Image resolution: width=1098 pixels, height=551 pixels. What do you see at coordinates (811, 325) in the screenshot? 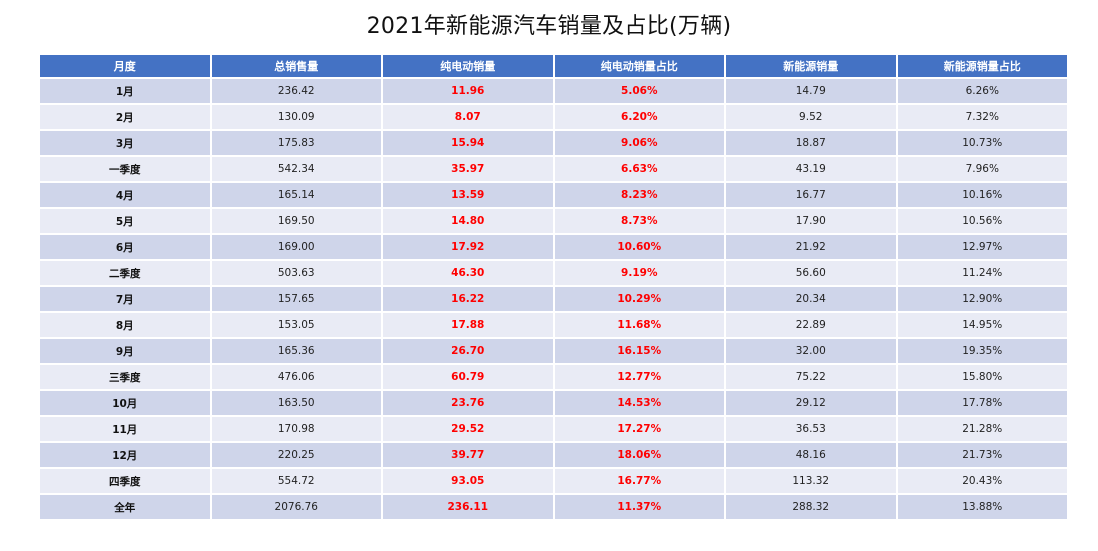
I see `cell-nev-sales: 22.89` at bounding box center [811, 325].